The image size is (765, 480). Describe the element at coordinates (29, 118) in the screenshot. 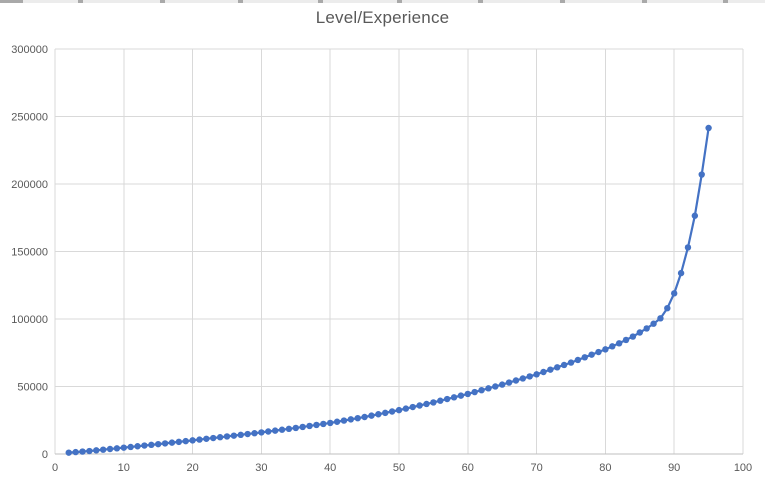

I see `y-tick-label: 250000` at that location.